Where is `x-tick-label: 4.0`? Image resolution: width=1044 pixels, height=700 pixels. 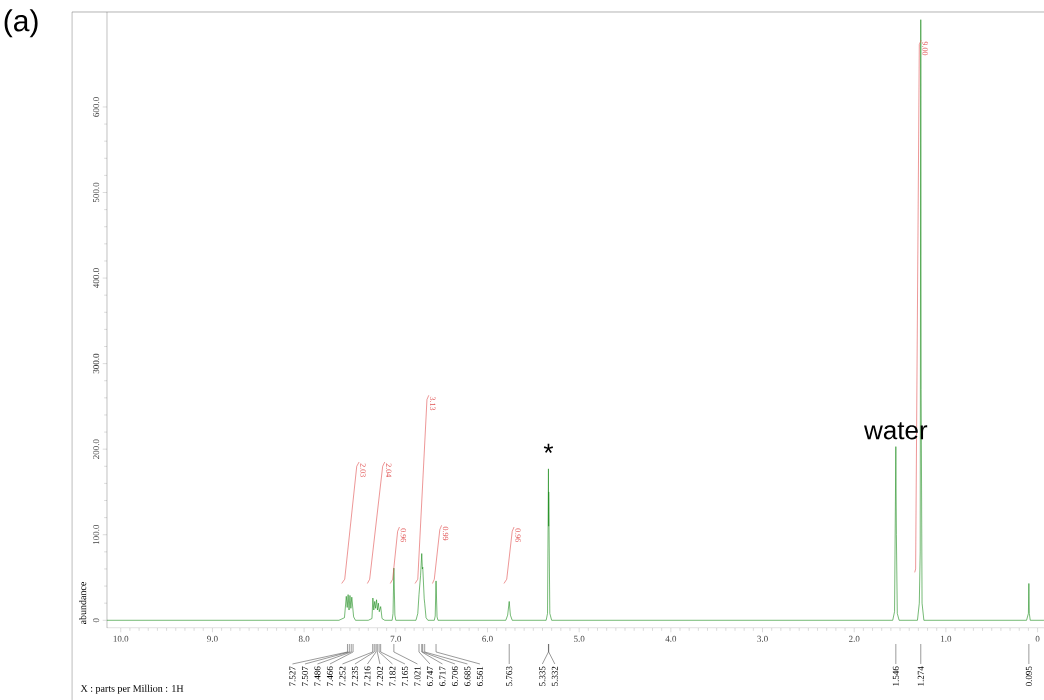 x-tick-label: 4.0 is located at coordinates (671, 638).